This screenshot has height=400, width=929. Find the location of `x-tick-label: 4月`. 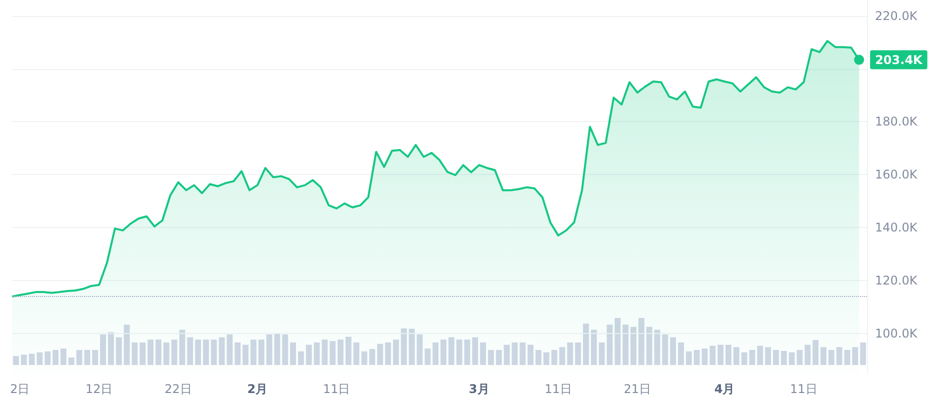

x-tick-label: 4月 is located at coordinates (724, 389).